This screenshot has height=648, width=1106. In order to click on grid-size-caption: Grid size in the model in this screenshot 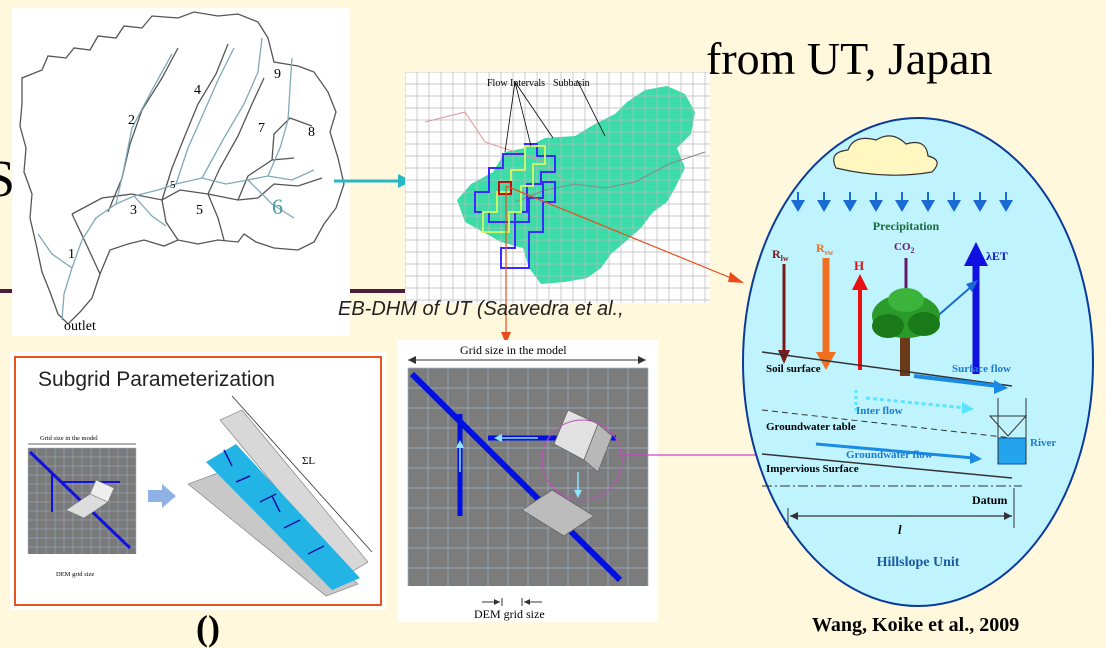, I will do `click(69, 438)`.